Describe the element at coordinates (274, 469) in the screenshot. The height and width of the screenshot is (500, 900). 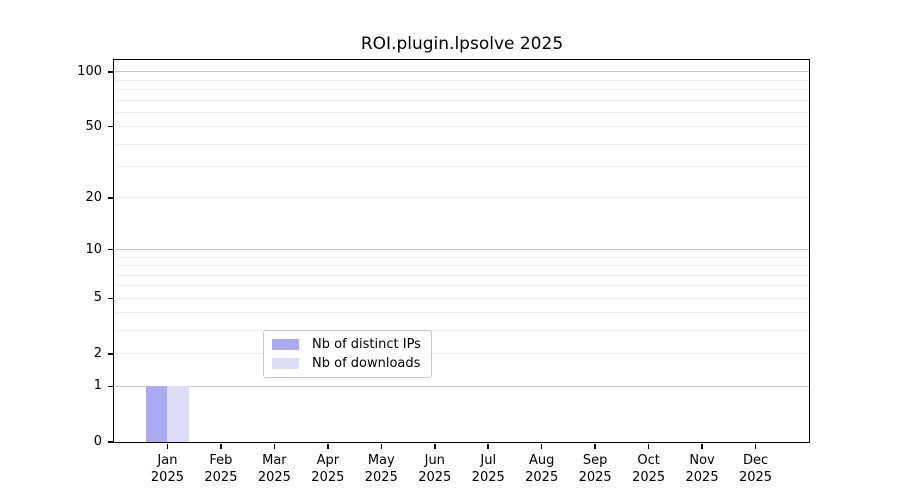
I see `x-tick-label: Mar 2025` at that location.